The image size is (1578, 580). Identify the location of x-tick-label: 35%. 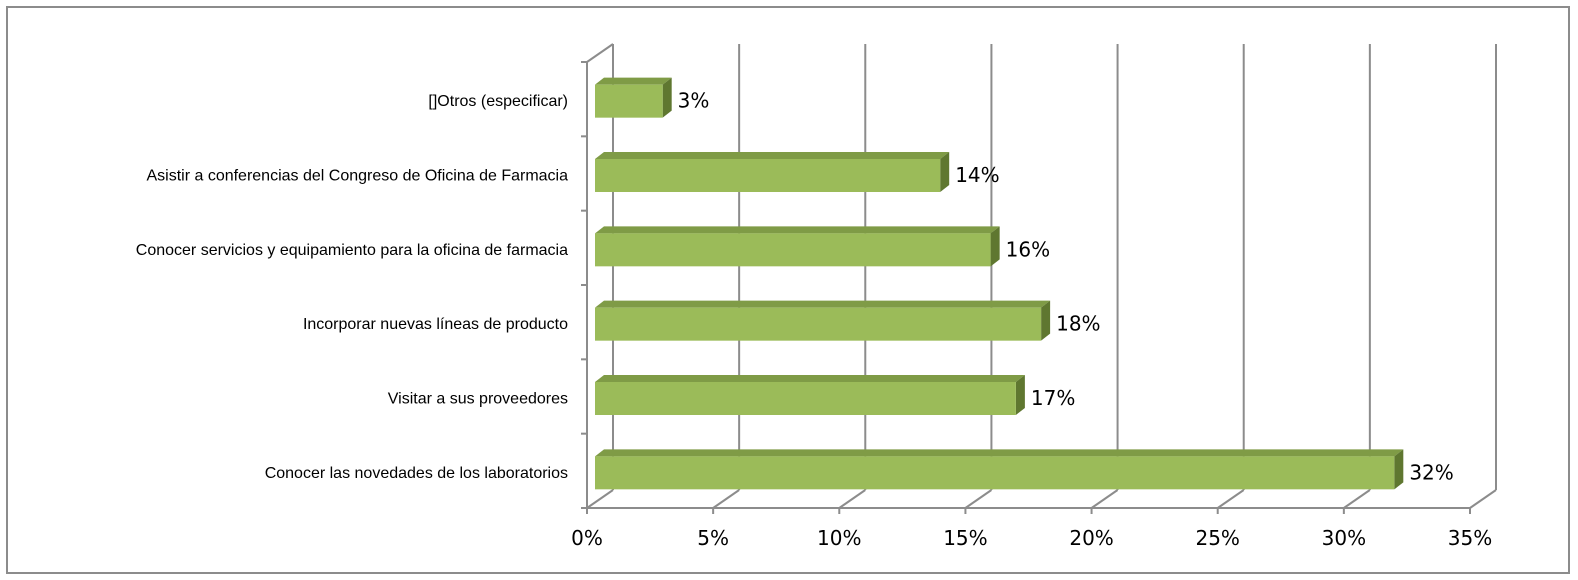
(1470, 538).